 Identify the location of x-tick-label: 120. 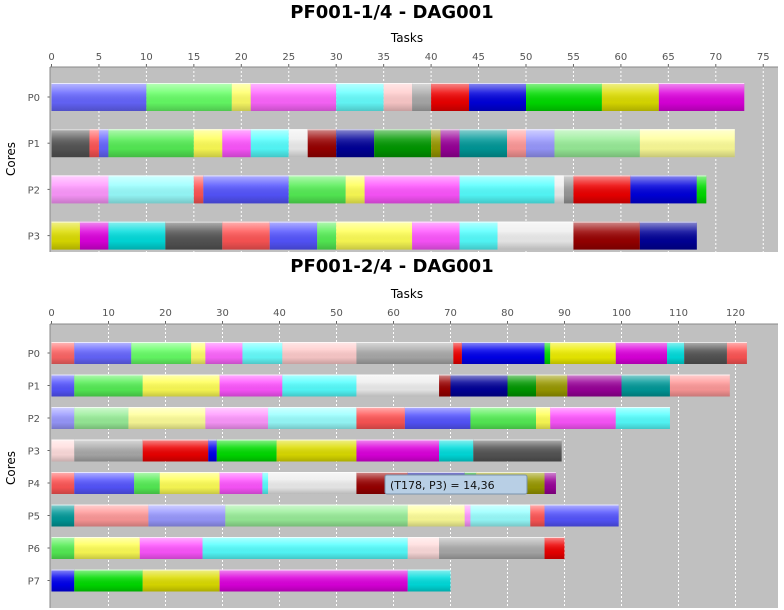
(735, 313).